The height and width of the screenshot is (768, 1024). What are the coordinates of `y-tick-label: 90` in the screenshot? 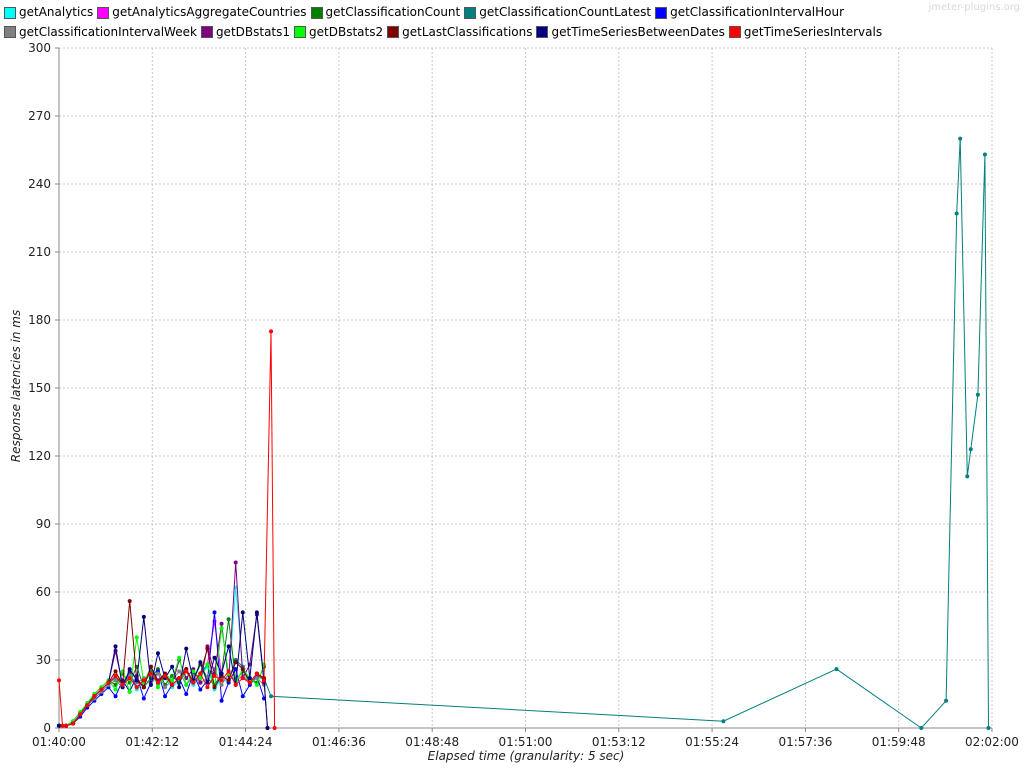 It's located at (43, 524).